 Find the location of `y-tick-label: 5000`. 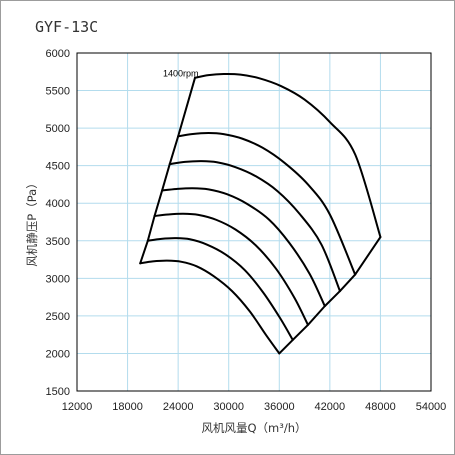

y-tick-label: 5000 is located at coordinates (58, 129).